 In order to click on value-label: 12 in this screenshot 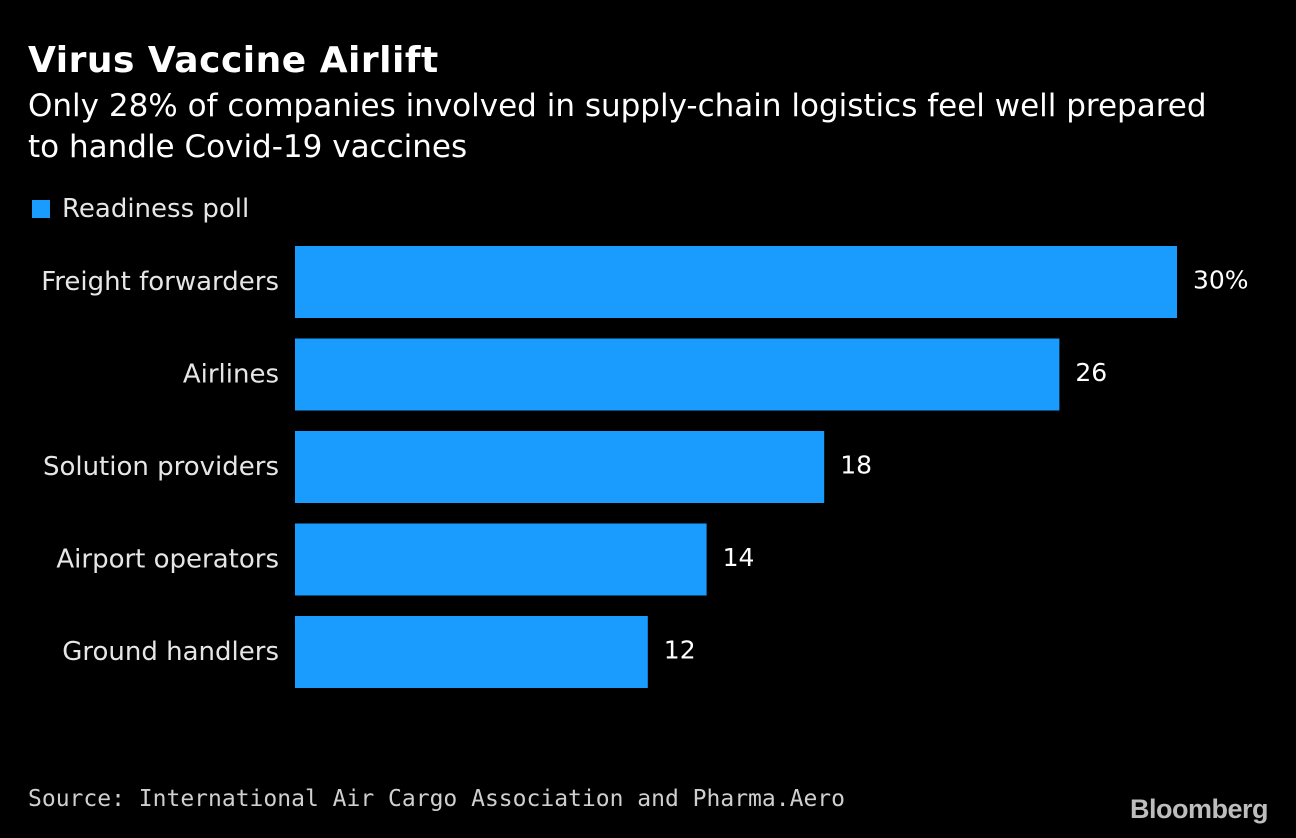, I will do `click(680, 650)`.